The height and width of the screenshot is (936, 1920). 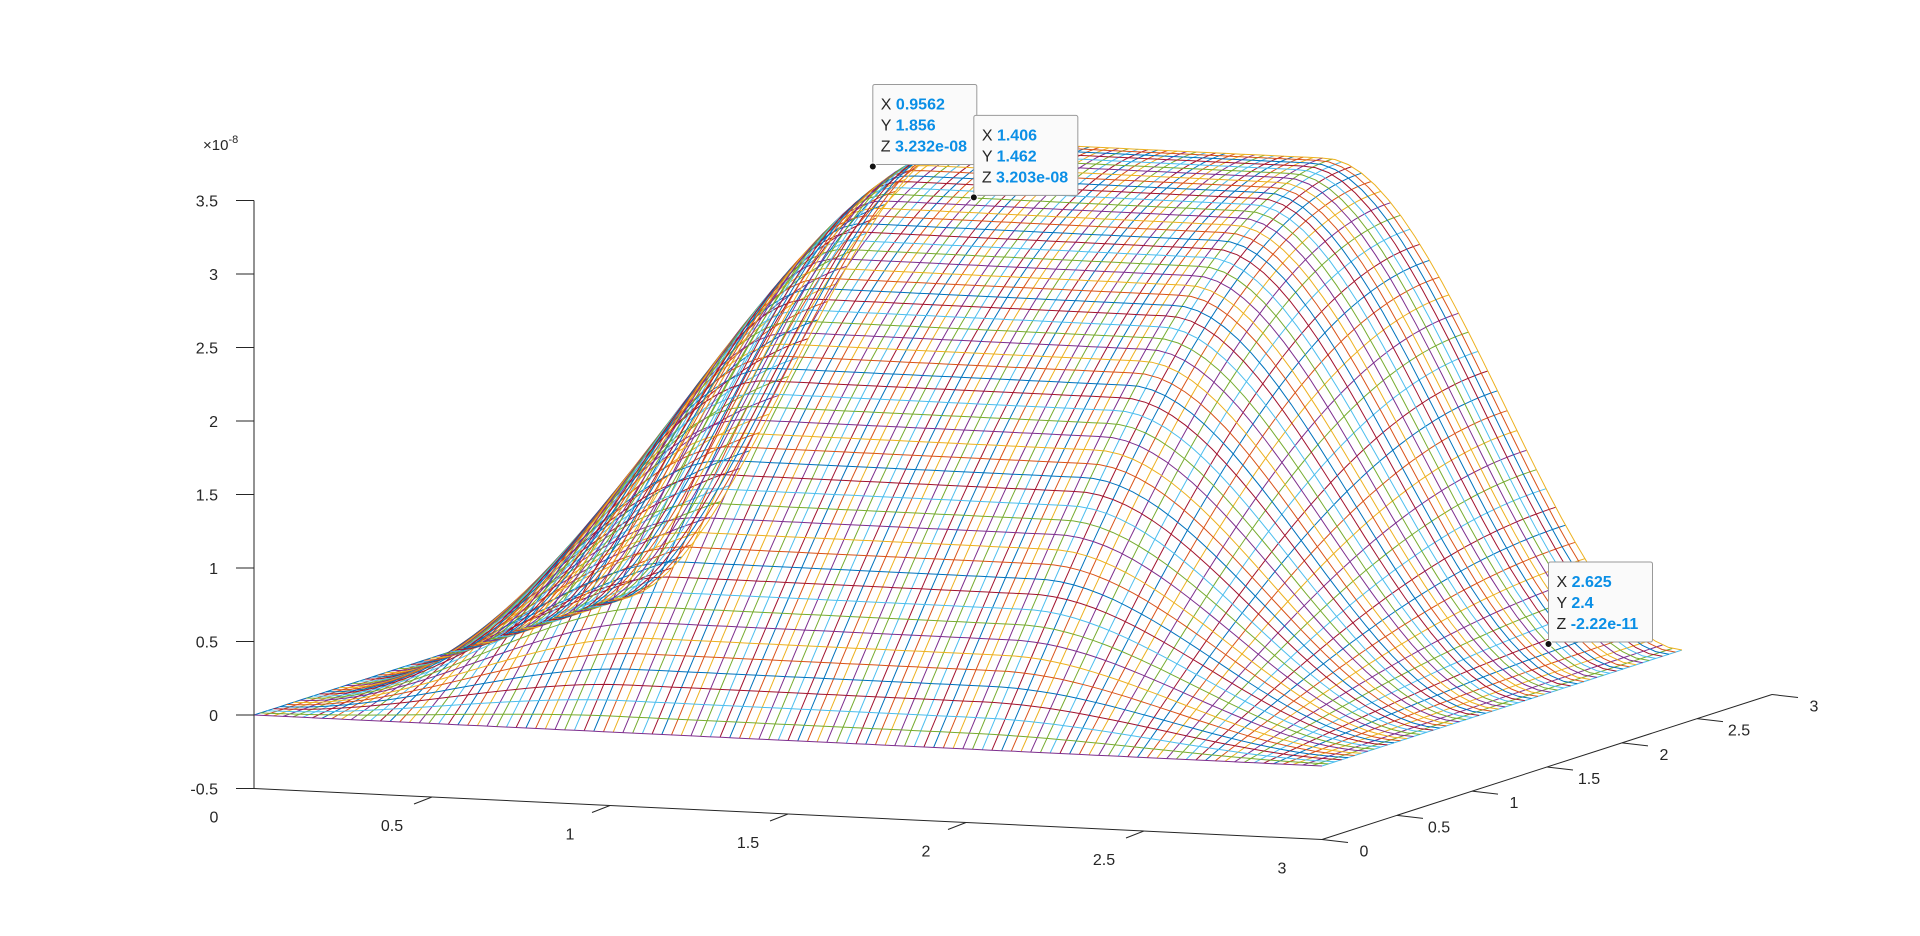 I want to click on datatip-row-x: X 1.406, so click(x=1009, y=135).